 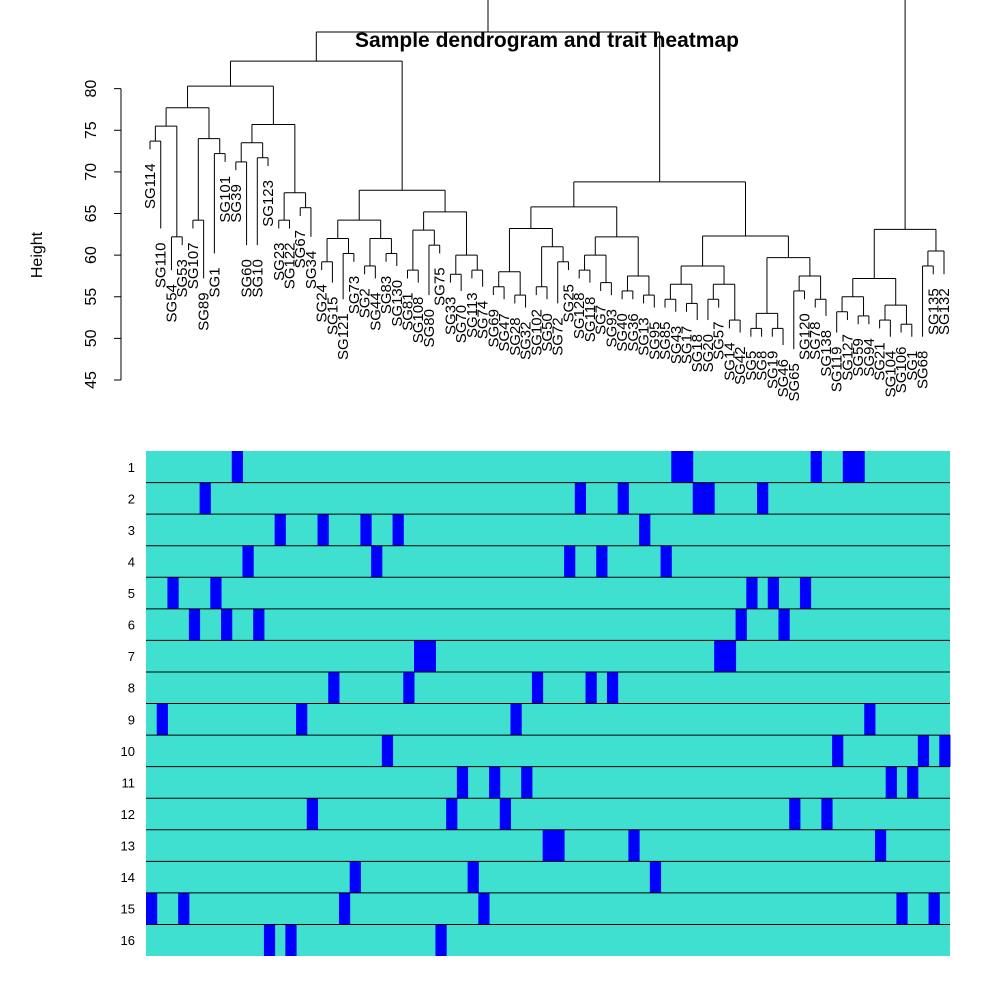 What do you see at coordinates (375, 311) in the screenshot?
I see `leaf-label: SG44` at bounding box center [375, 311].